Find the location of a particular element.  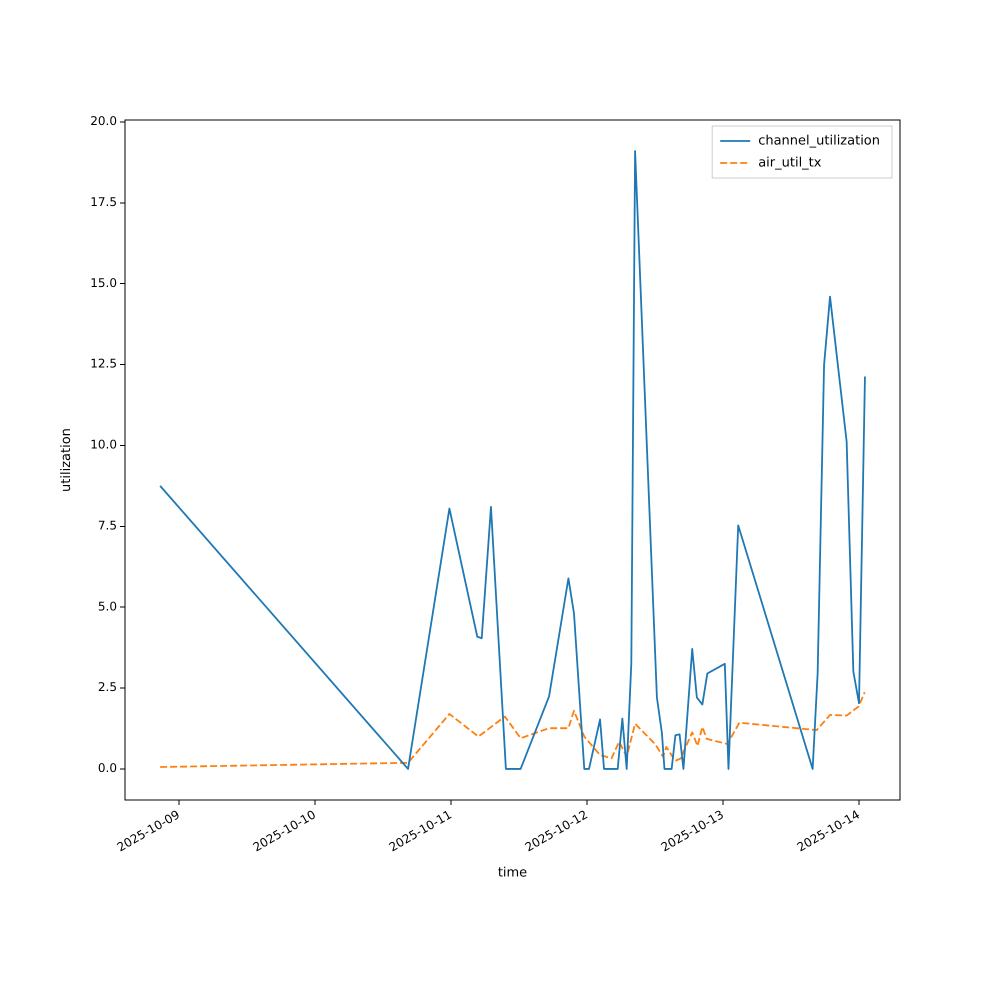

y-tick-label: 15.0 is located at coordinates (103, 283).